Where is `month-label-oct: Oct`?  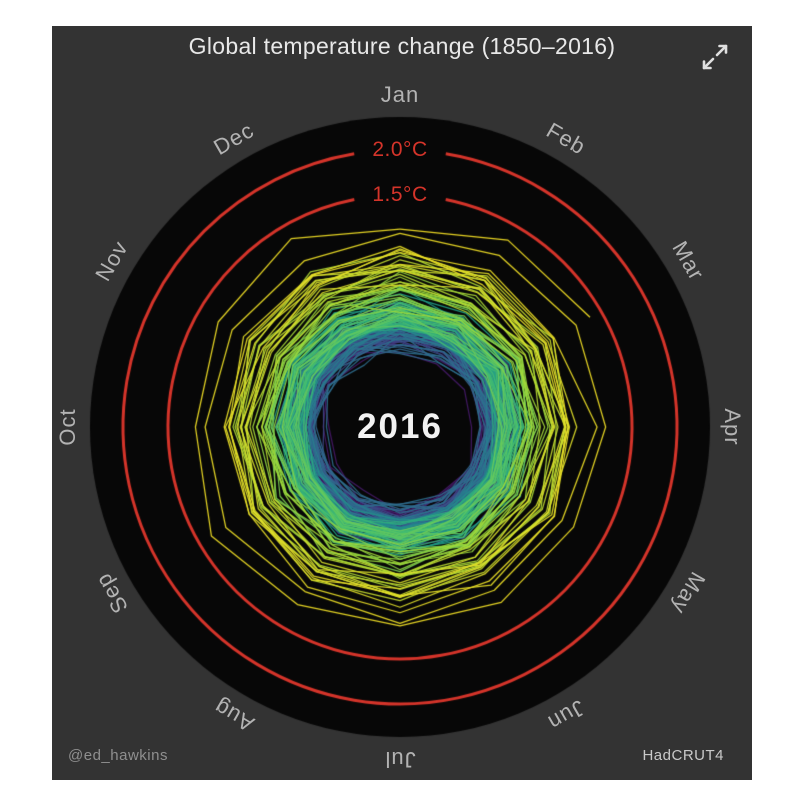
month-label-oct: Oct is located at coordinates (67, 427).